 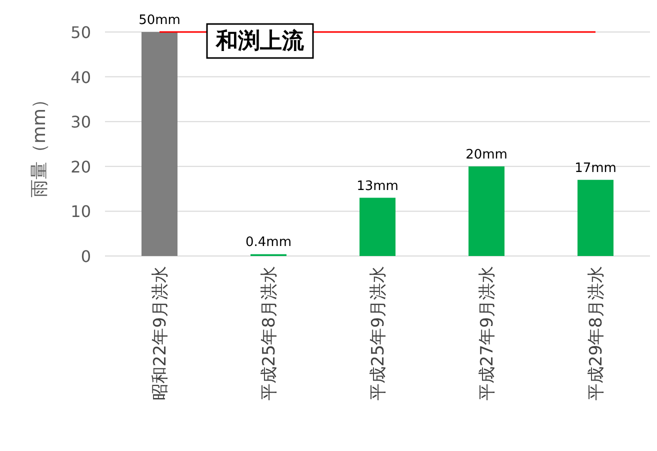 What do you see at coordinates (268, 242) in the screenshot?
I see `data-label: 0.4mm` at bounding box center [268, 242].